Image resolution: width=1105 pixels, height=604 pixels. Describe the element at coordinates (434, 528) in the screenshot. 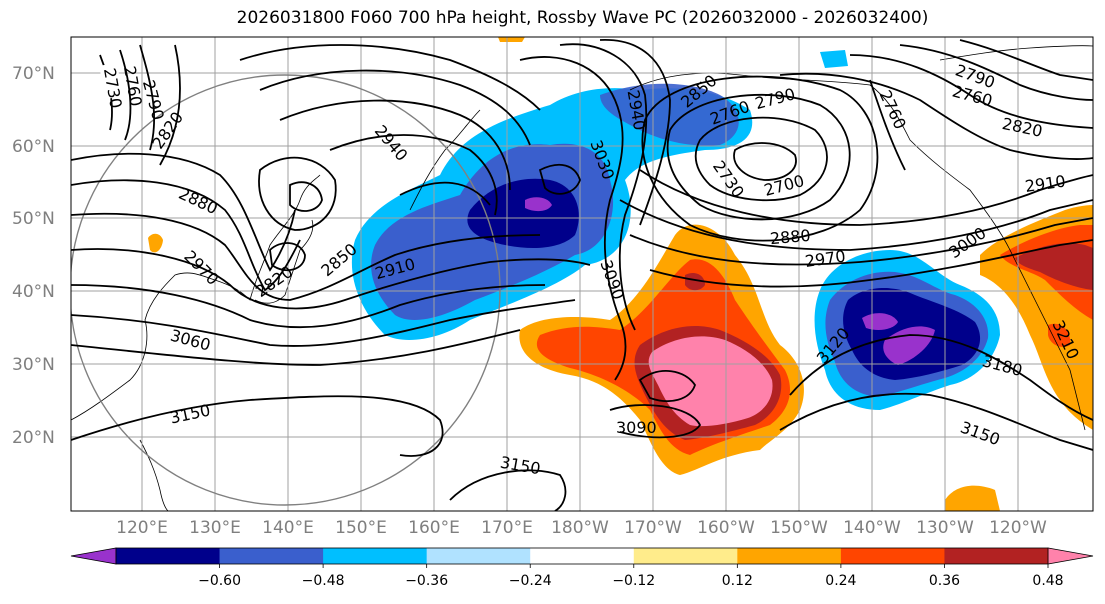

I see `lon-label: 160°E` at that location.